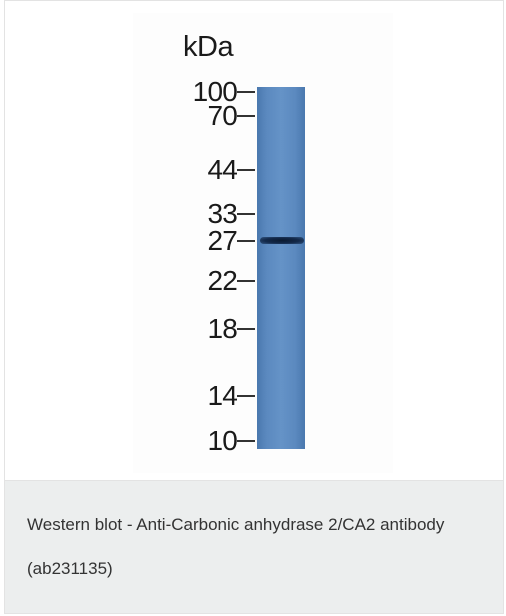 This screenshot has width=506, height=616. Describe the element at coordinates (205, 441) in the screenshot. I see `marker-10: 10` at that location.